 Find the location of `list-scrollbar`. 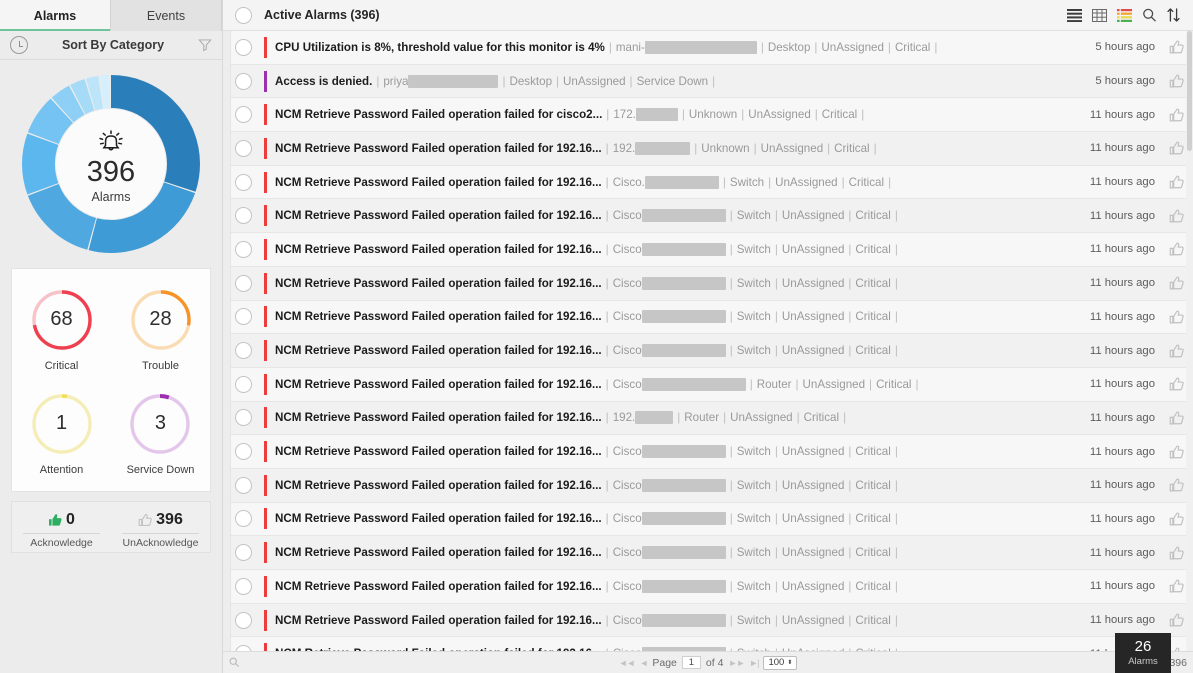

list-scrollbar is located at coordinates (1189, 341).